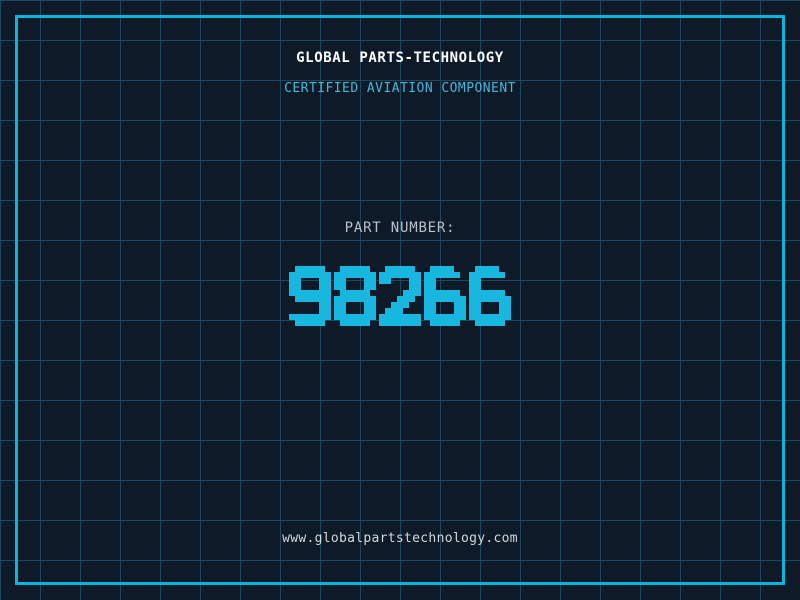  Describe the element at coordinates (400, 88) in the screenshot. I see `certification-subtitle: CERTIFIED AVIATION COMPONENT` at that location.